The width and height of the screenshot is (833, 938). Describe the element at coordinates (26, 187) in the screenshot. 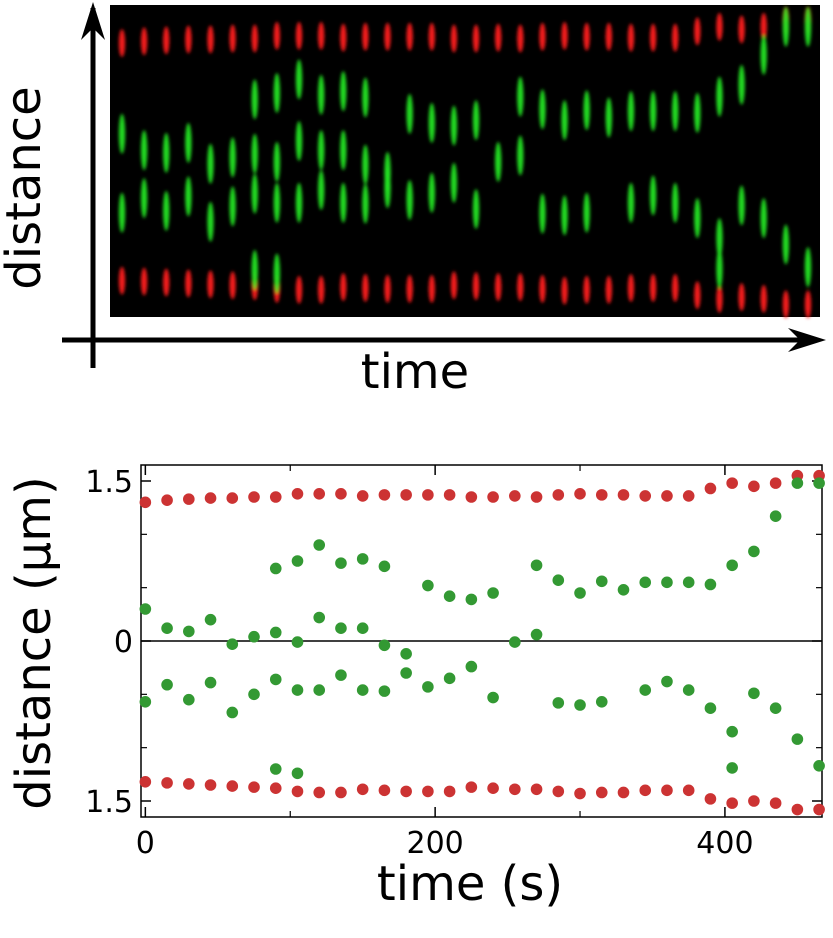

I see `kymograph-ylabel: distance` at that location.